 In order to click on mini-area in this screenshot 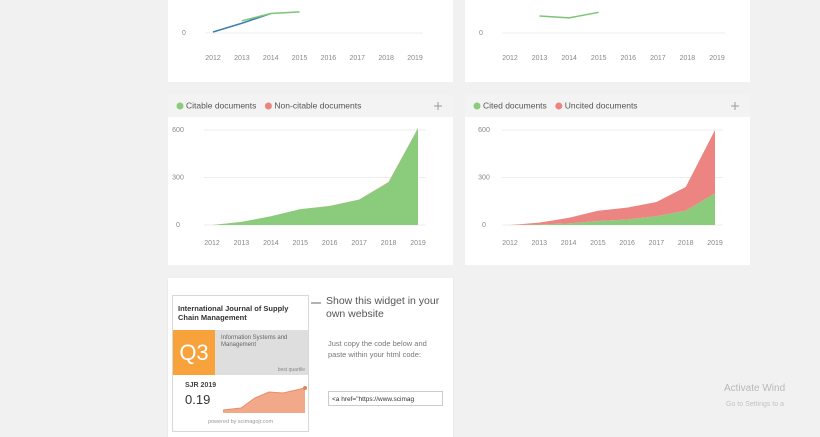, I will do `click(264, 400)`.